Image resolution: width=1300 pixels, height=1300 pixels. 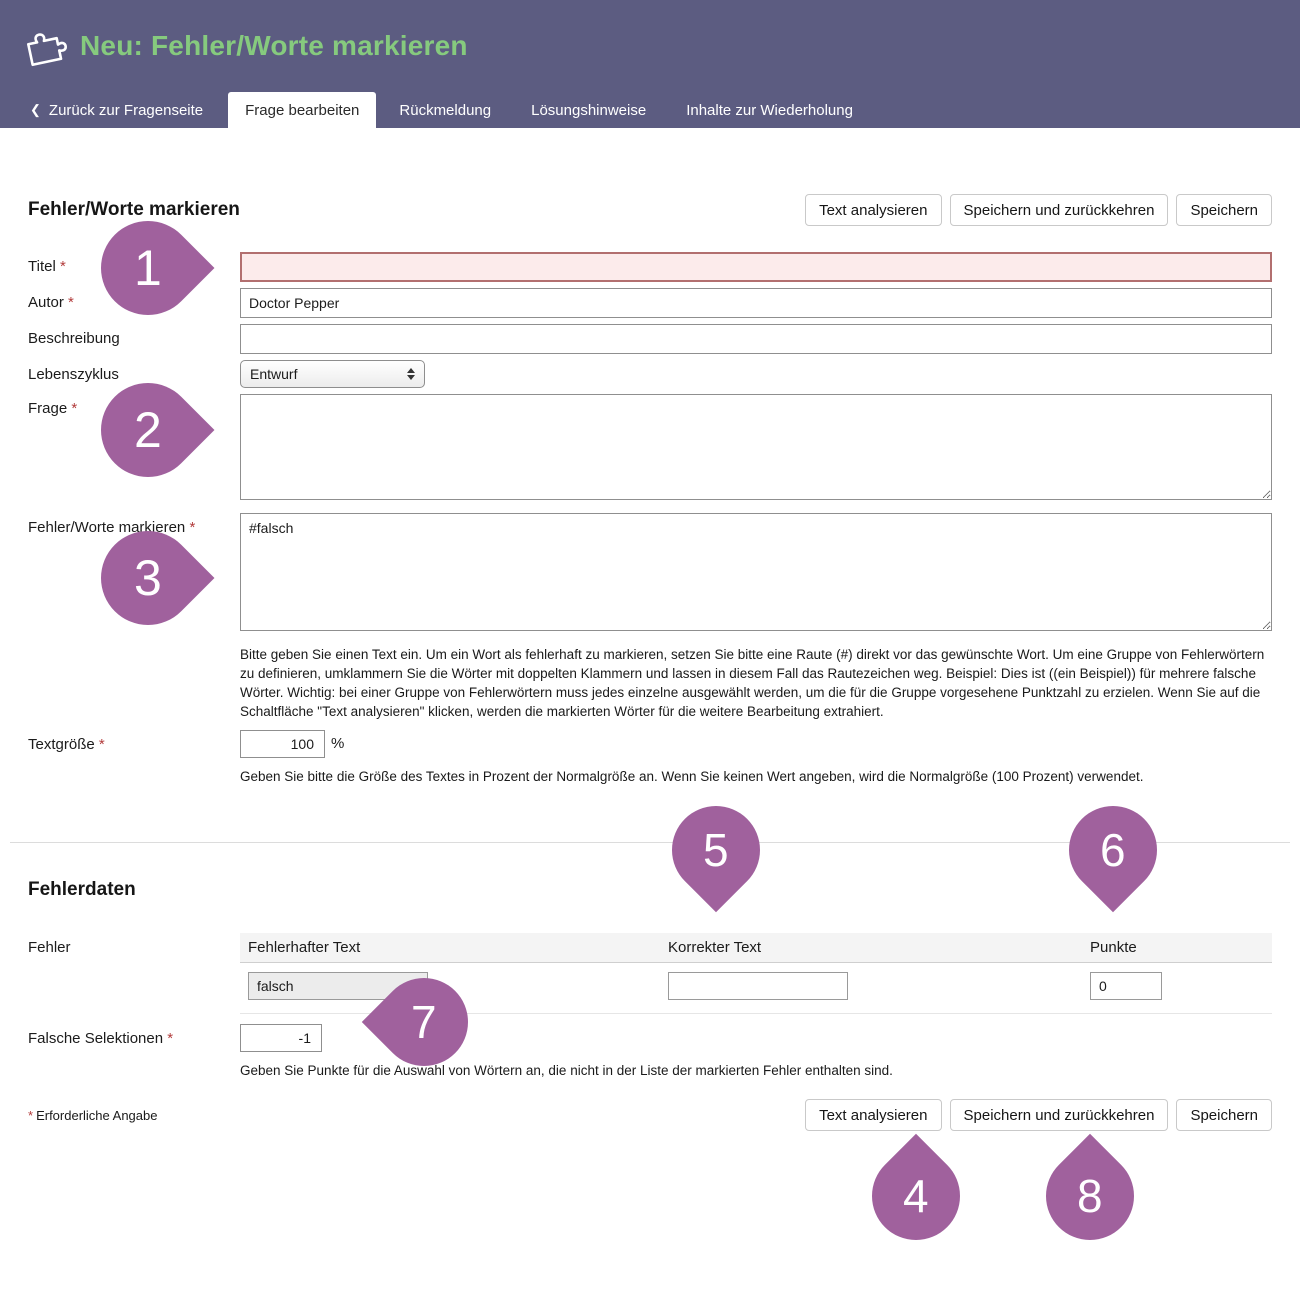 I want to click on page-title: Neu: Fehler/Worte markieren, so click(x=274, y=45).